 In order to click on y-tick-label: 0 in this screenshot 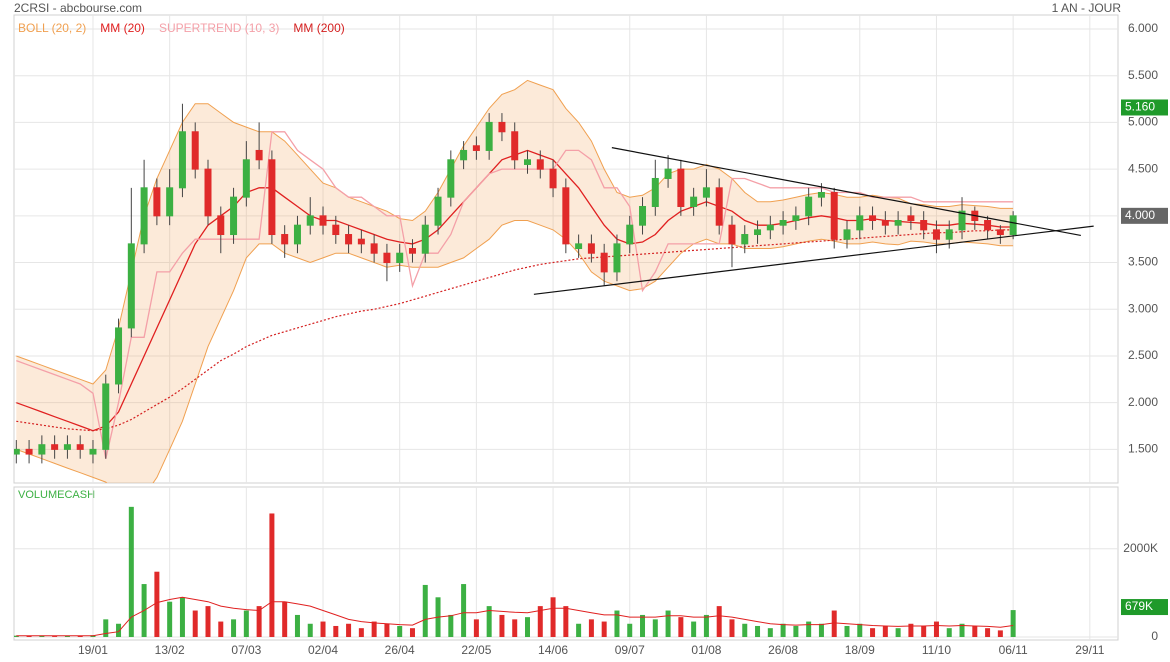, I will do `click(1154, 636)`.